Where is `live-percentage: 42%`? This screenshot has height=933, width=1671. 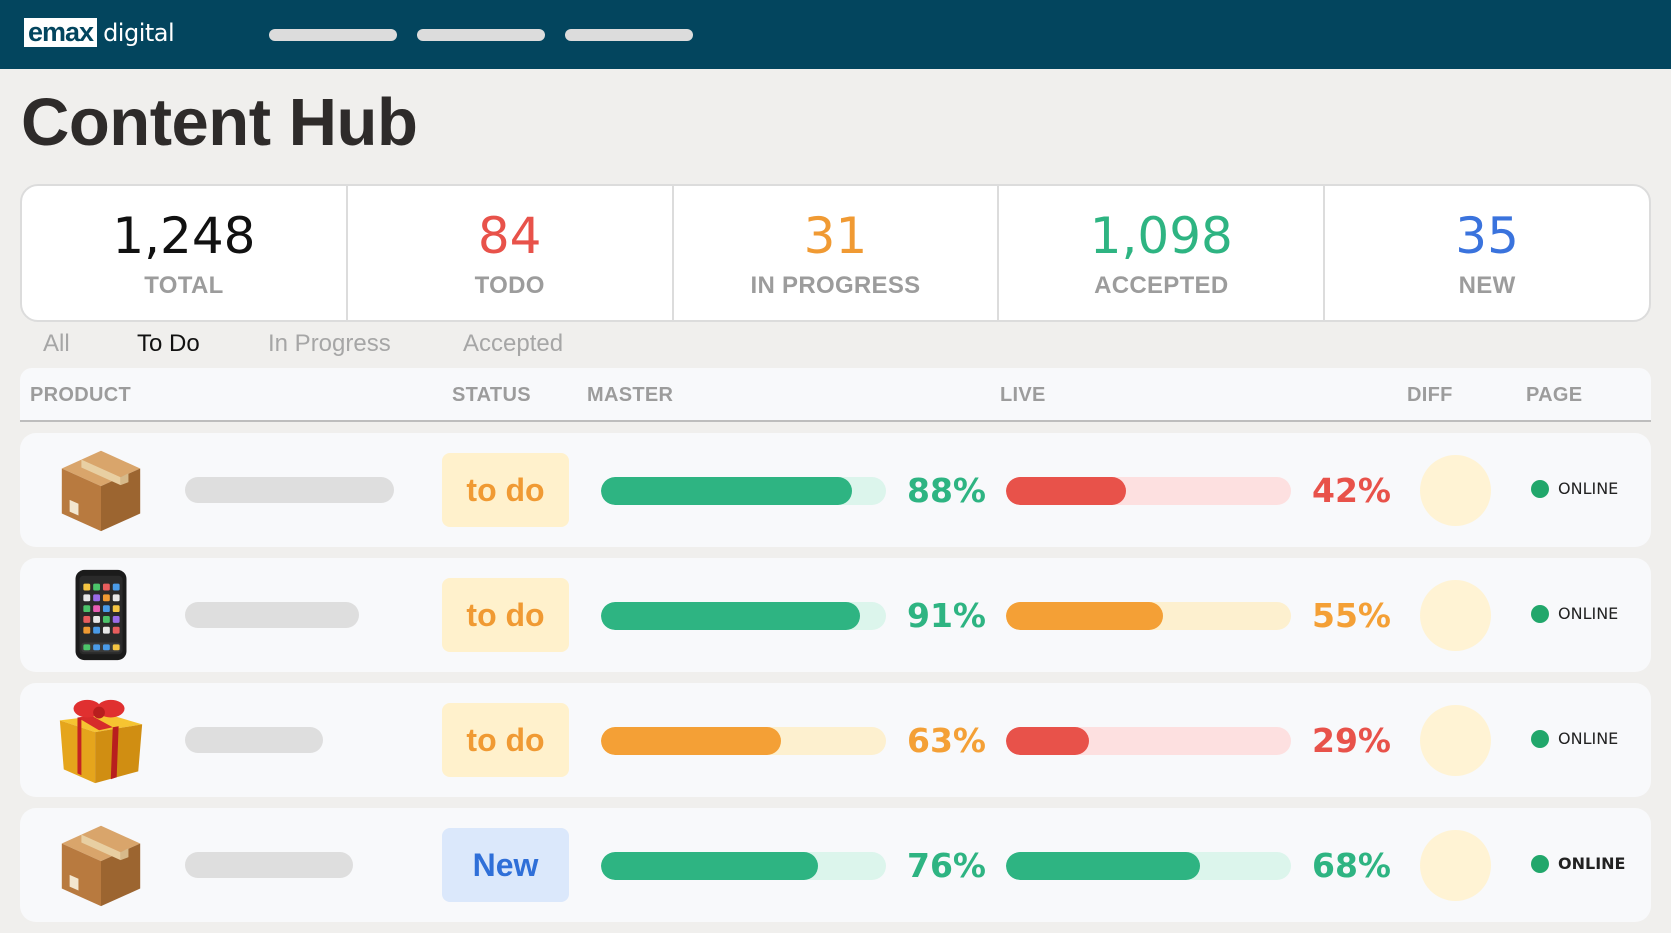
live-percentage: 42% is located at coordinates (1351, 490).